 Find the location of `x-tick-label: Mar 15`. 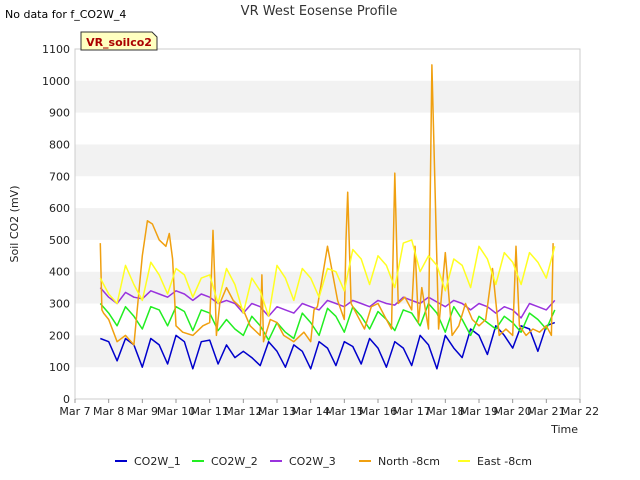

x-tick-label: Mar 15 is located at coordinates (344, 411).